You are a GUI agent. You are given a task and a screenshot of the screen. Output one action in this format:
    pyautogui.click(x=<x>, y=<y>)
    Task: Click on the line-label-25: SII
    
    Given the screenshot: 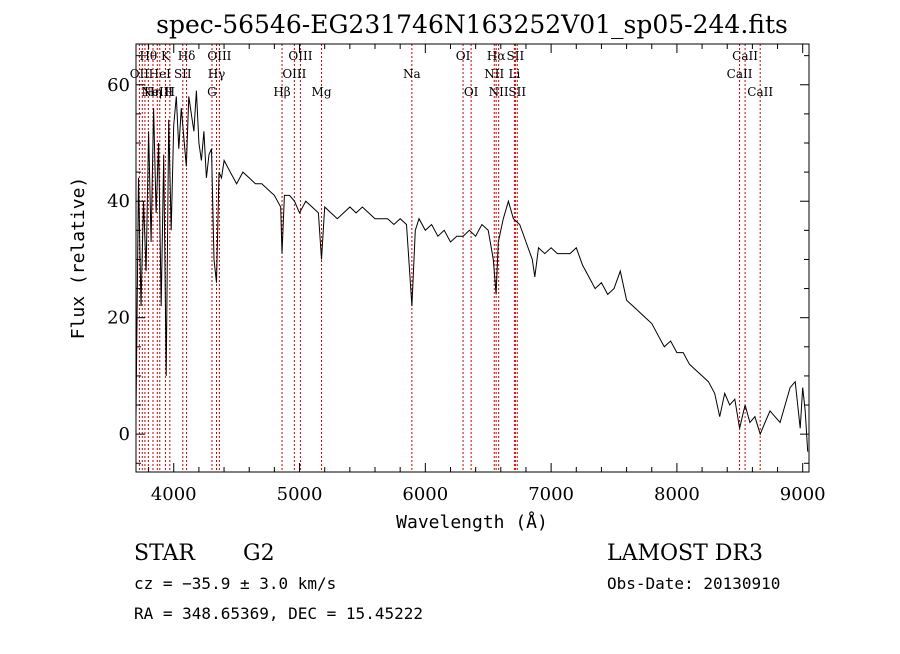 What is the action you would take?
    pyautogui.click(x=516, y=56)
    